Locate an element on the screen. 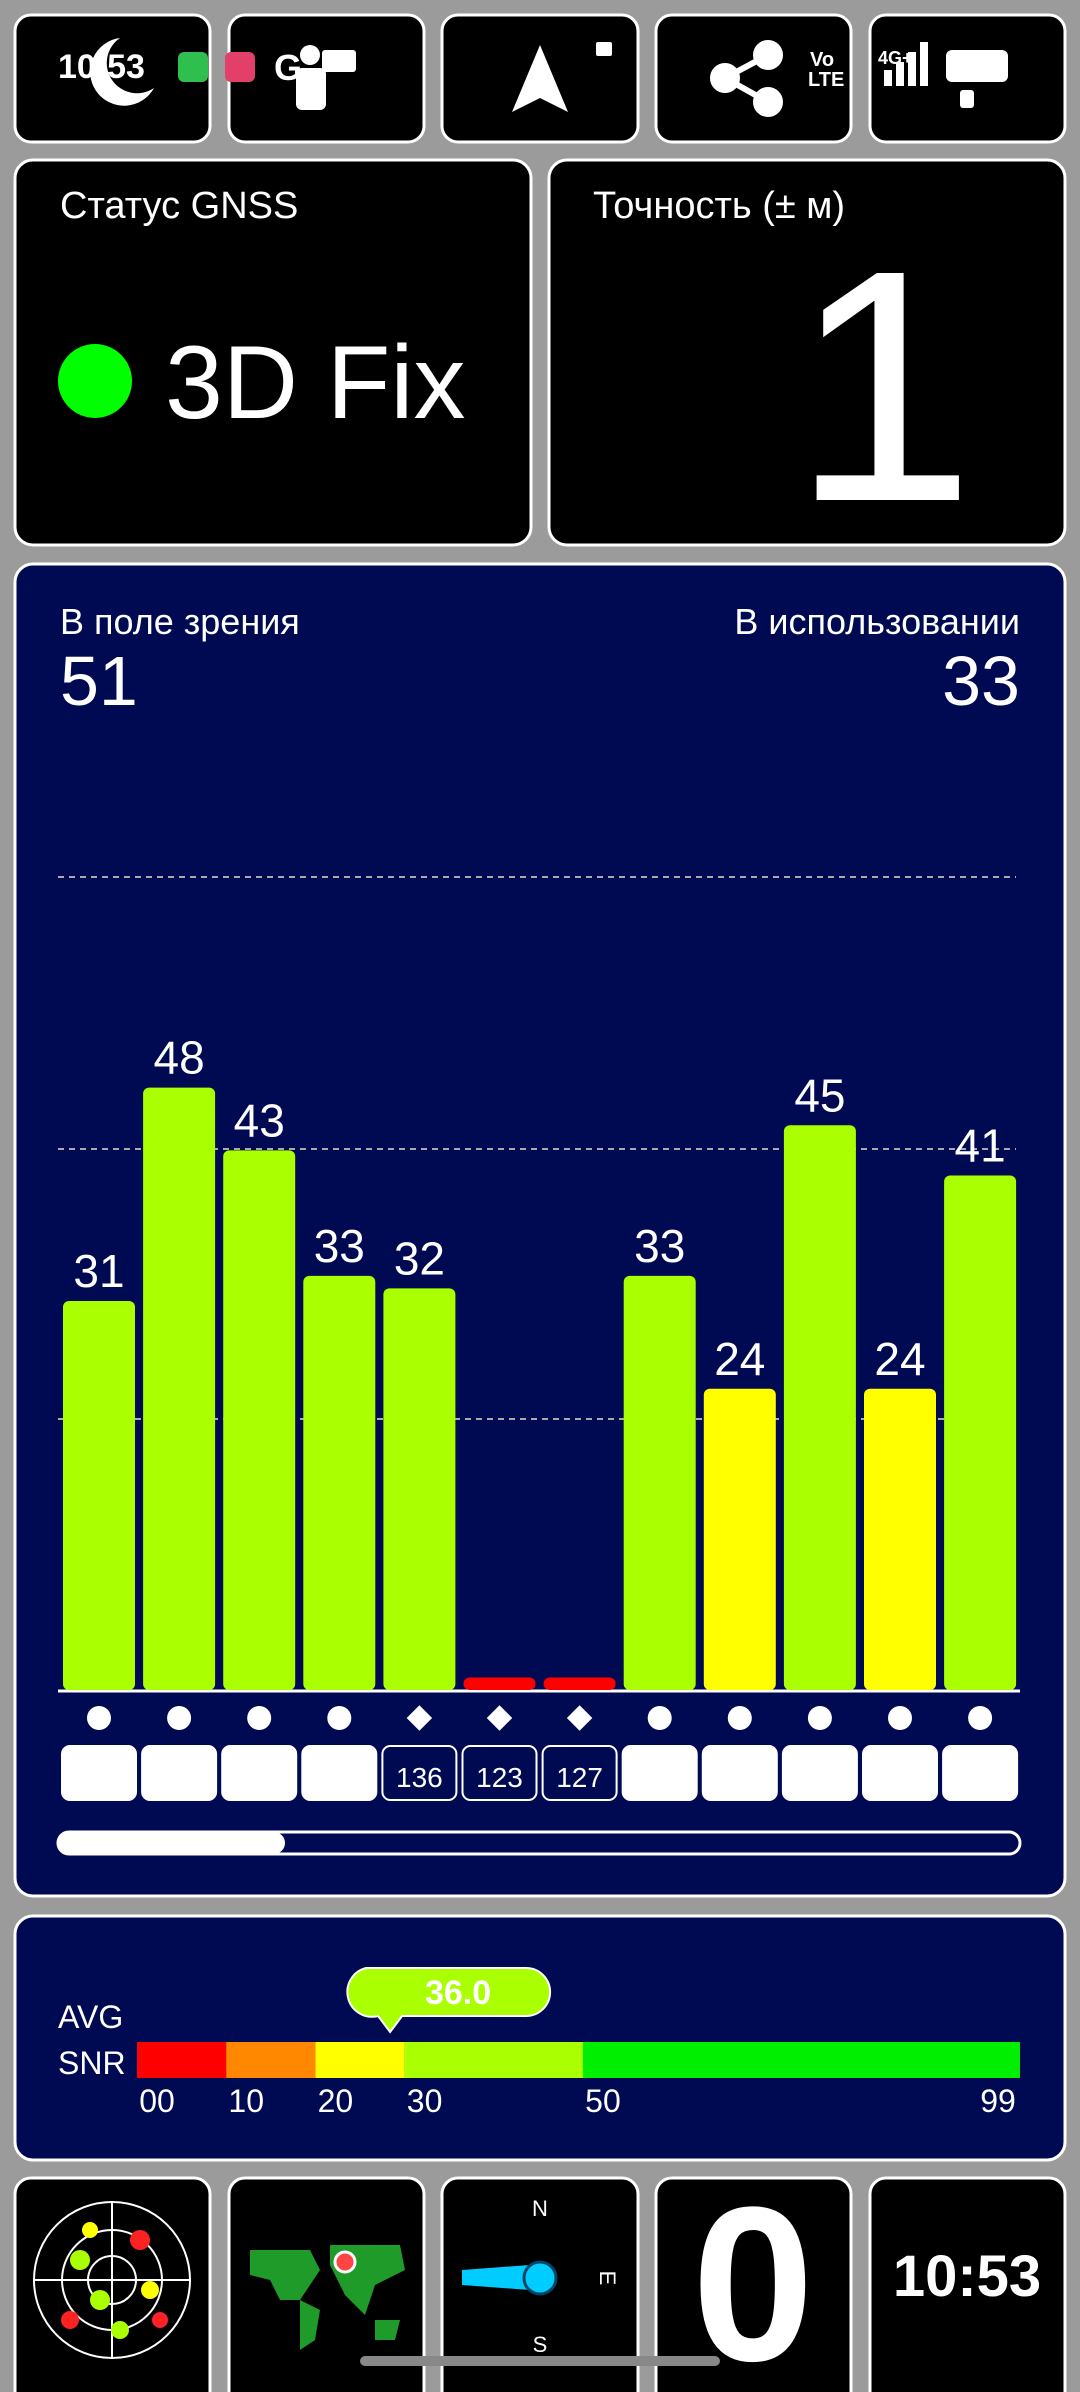  battery-icon is located at coordinates (977, 66).